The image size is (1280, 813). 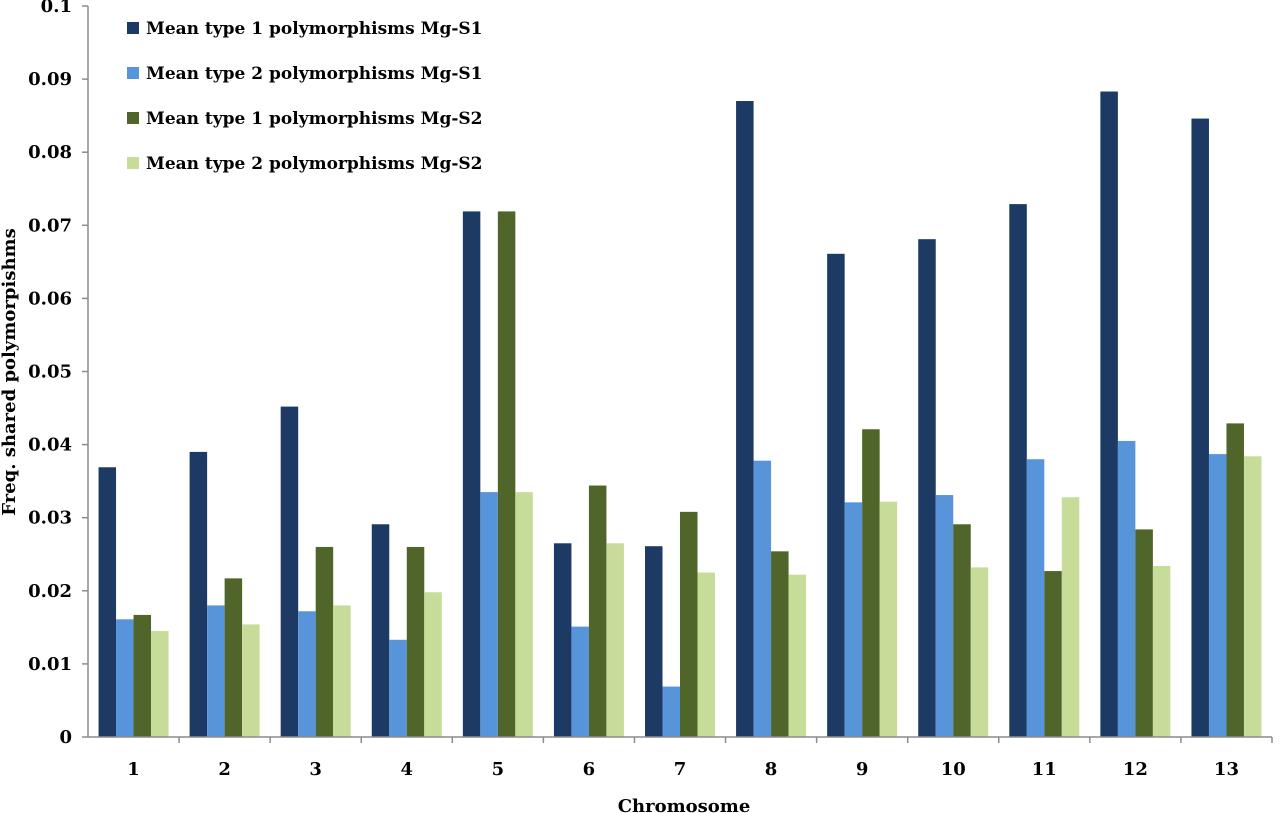 I want to click on x-tick-label: 13, so click(x=1226, y=769).